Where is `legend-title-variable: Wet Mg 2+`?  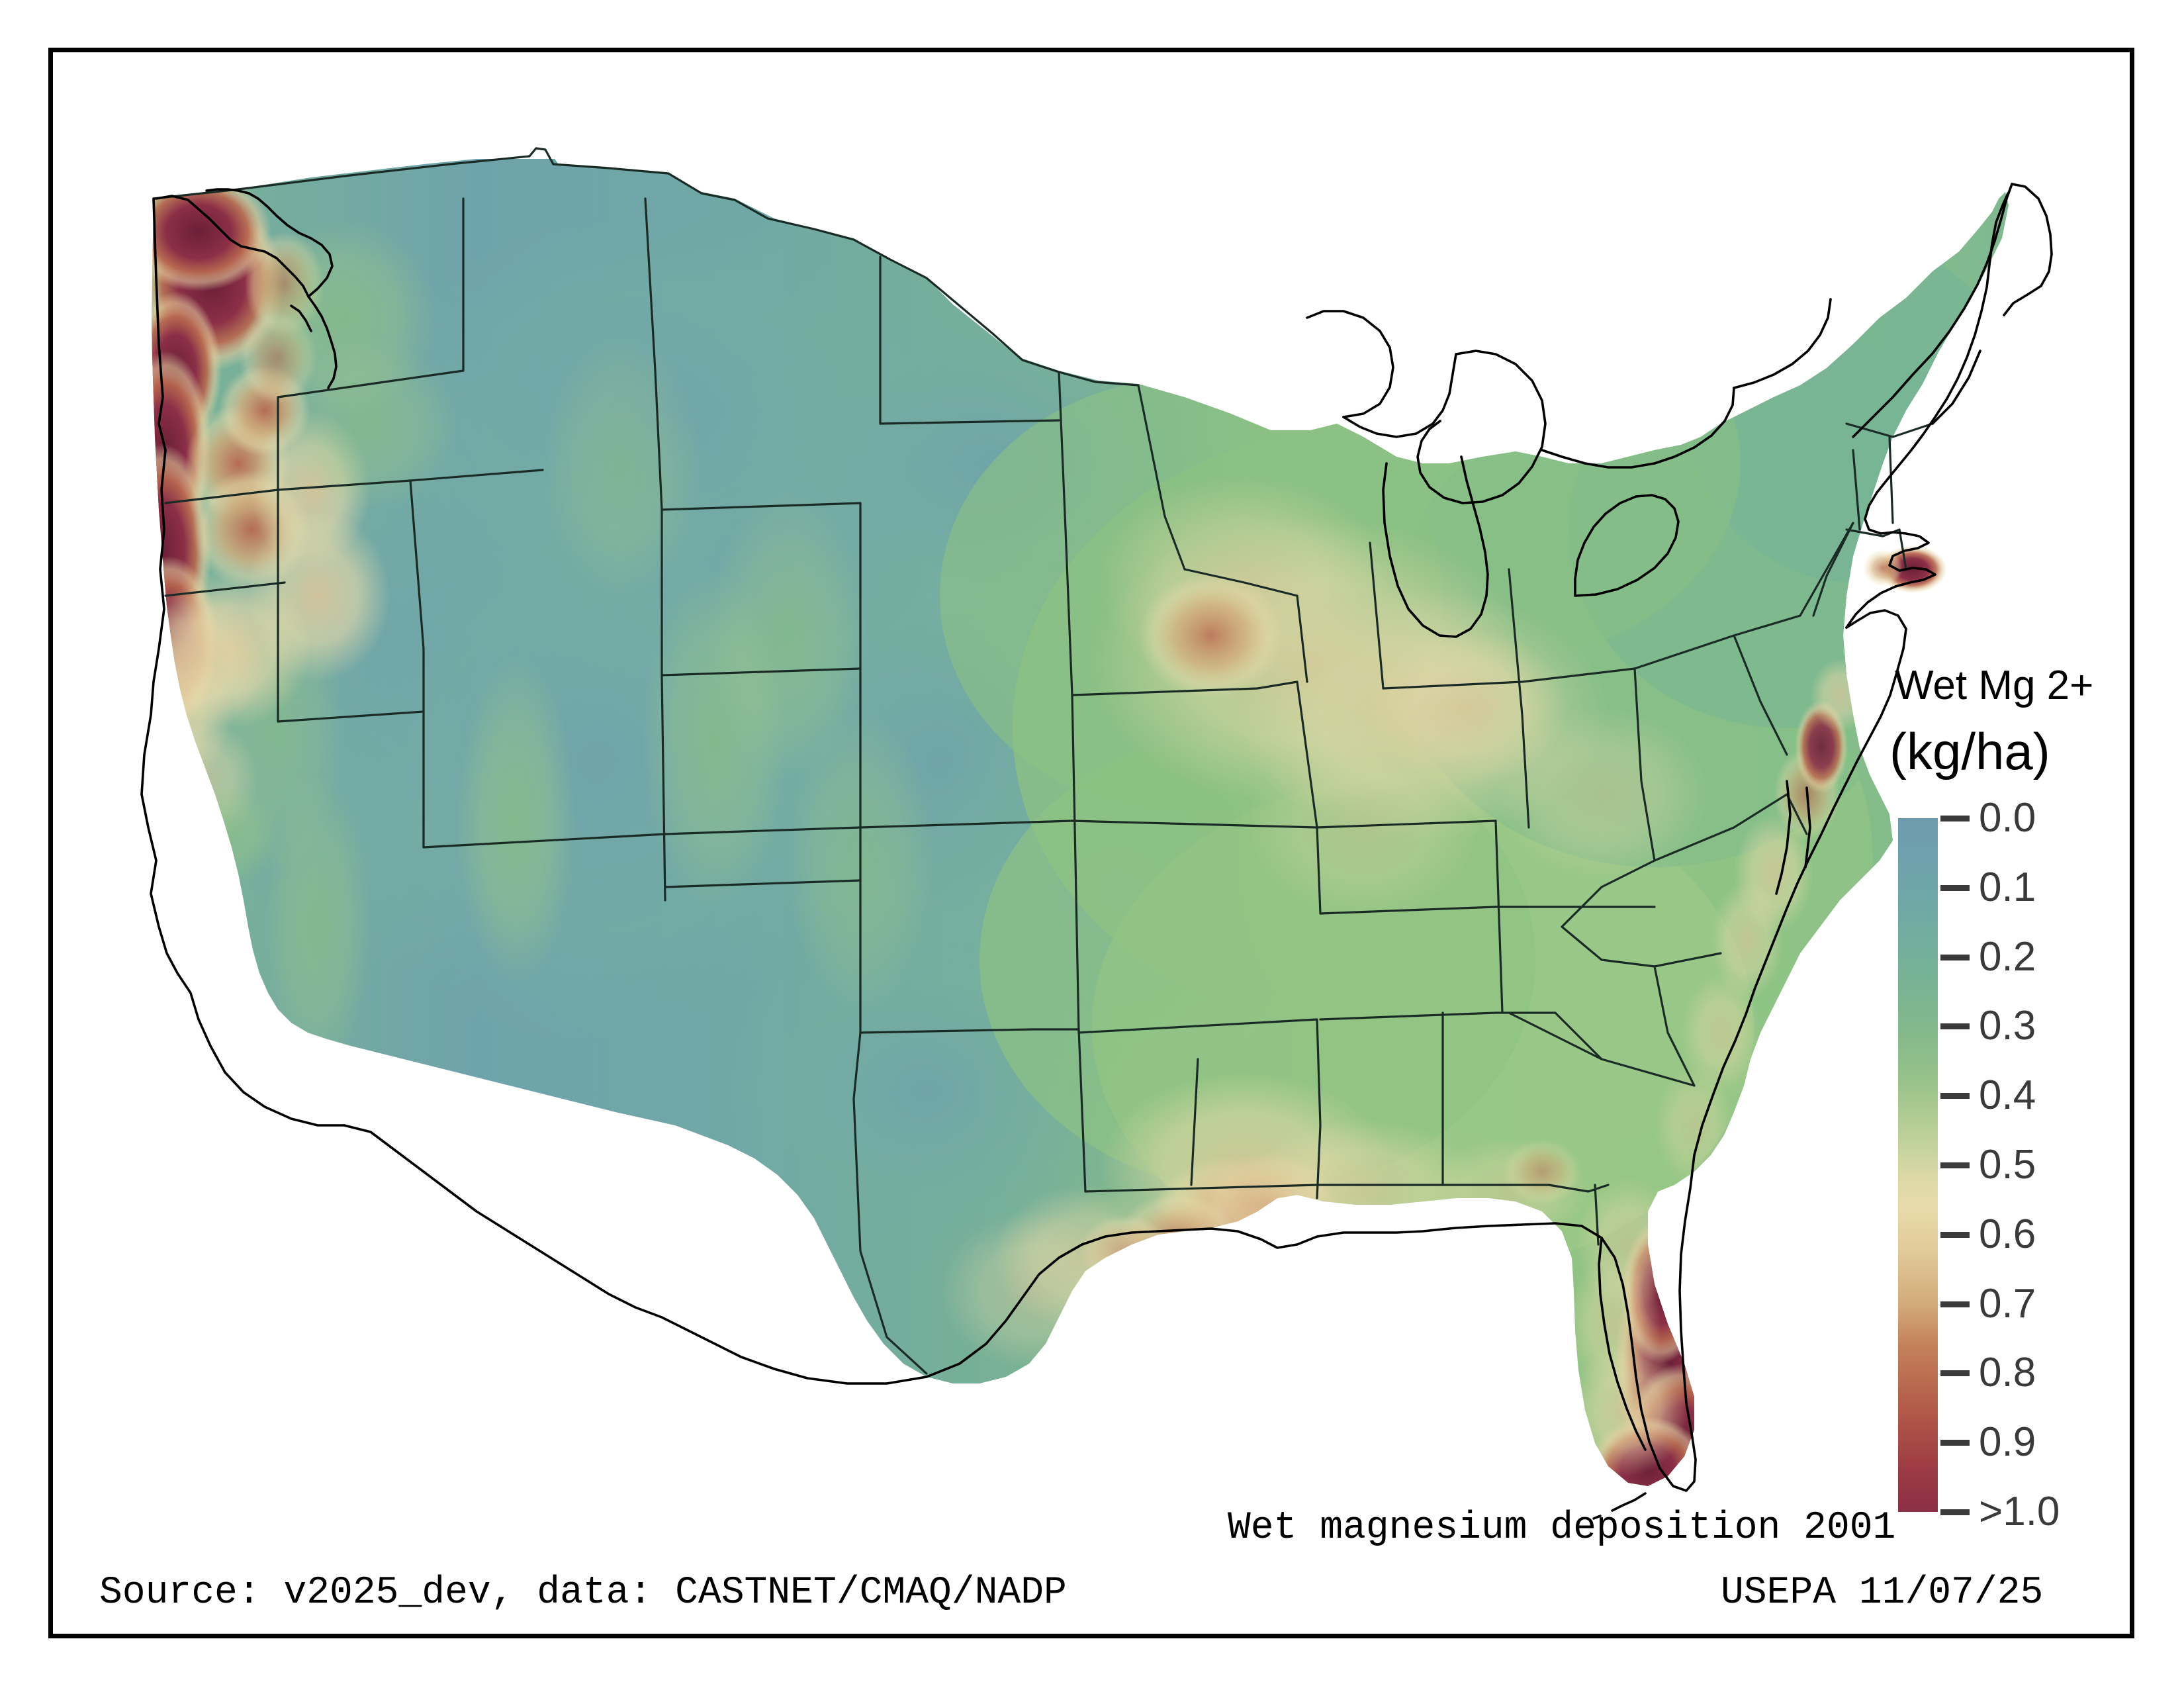 legend-title-variable: Wet Mg 2+ is located at coordinates (1994, 686).